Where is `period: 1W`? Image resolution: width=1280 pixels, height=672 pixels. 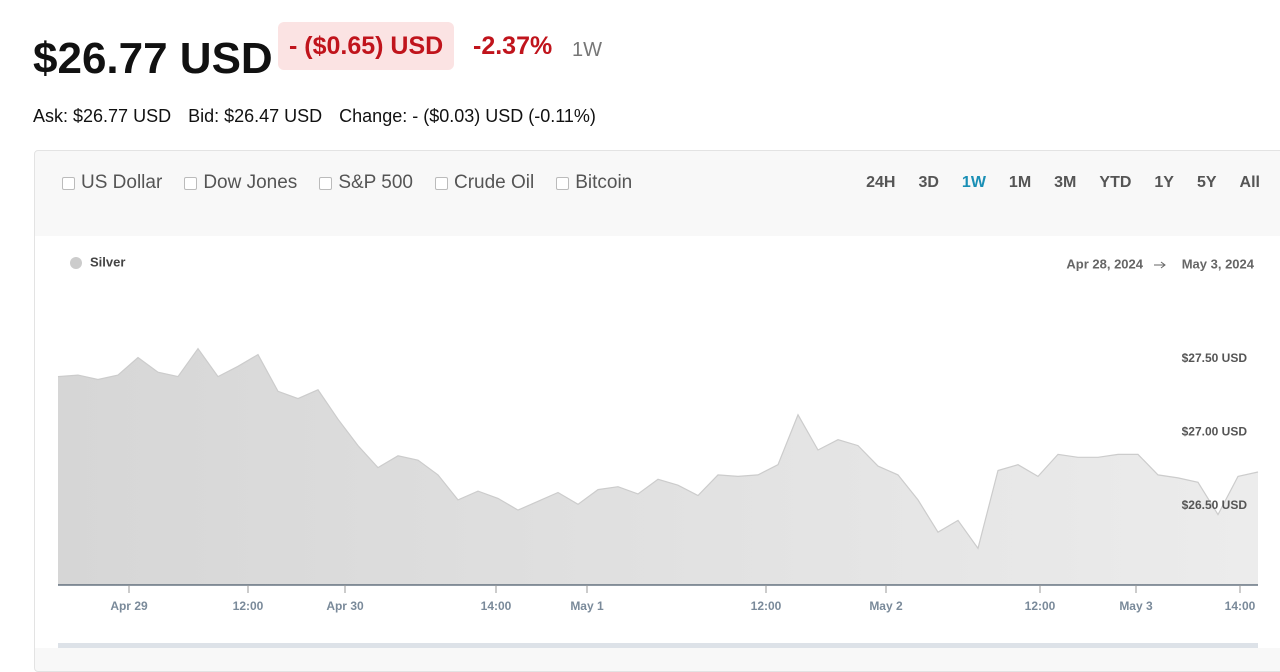
period: 1W is located at coordinates (587, 50).